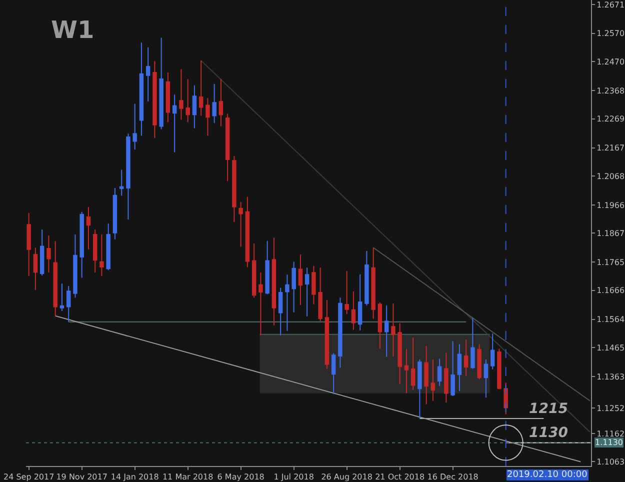 Image resolution: width=625 pixels, height=482 pixels. What do you see at coordinates (610, 408) in the screenshot?
I see `y-tick-label: 1.1252` at bounding box center [610, 408].